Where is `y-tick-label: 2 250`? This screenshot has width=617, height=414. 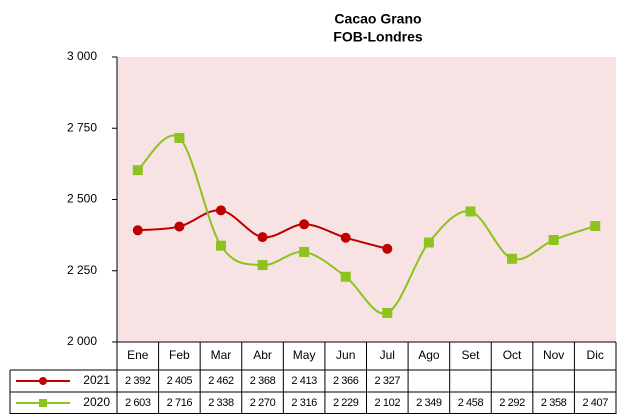
y-tick-label: 2 250 is located at coordinates (82, 270).